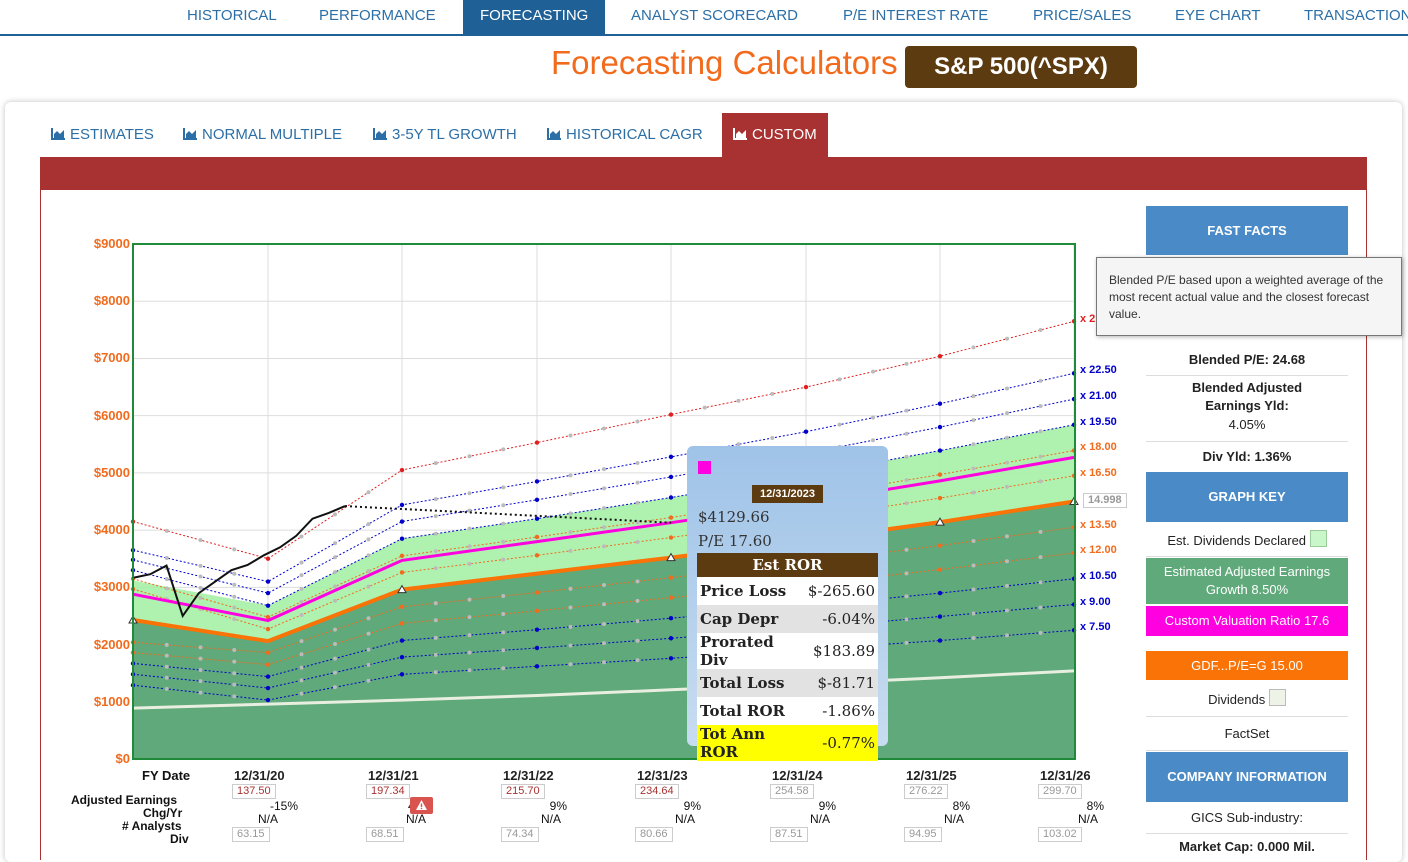  Describe the element at coordinates (916, 15) in the screenshot. I see `tab-pe-interest-rate: P/E INTEREST RATE` at that location.